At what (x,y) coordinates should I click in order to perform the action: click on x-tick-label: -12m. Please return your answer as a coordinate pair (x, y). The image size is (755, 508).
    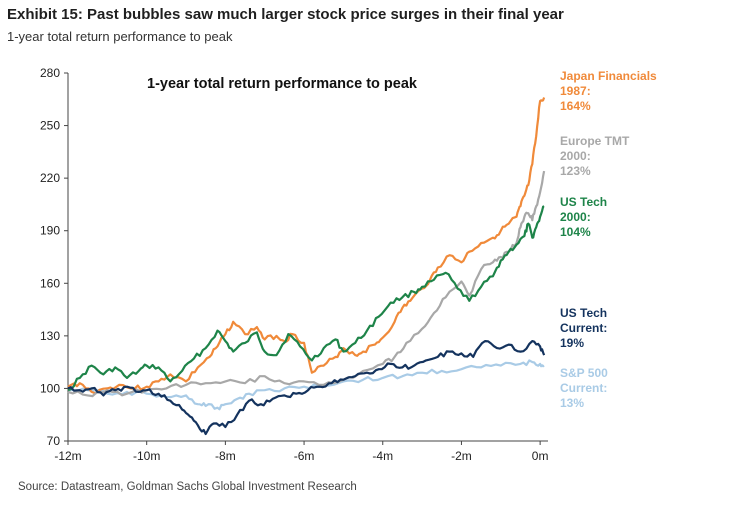
    Looking at the image, I should click on (67, 456).